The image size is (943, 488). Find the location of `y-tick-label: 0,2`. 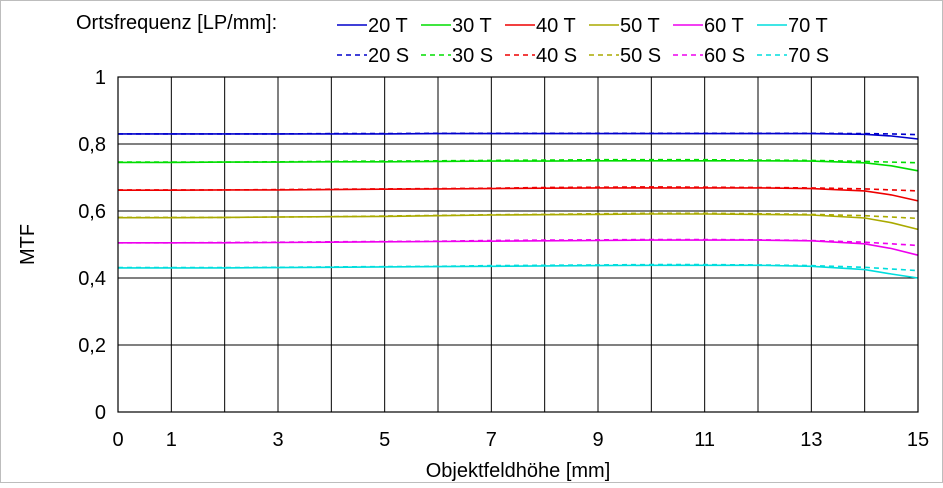

y-tick-label: 0,2 is located at coordinates (92, 346).